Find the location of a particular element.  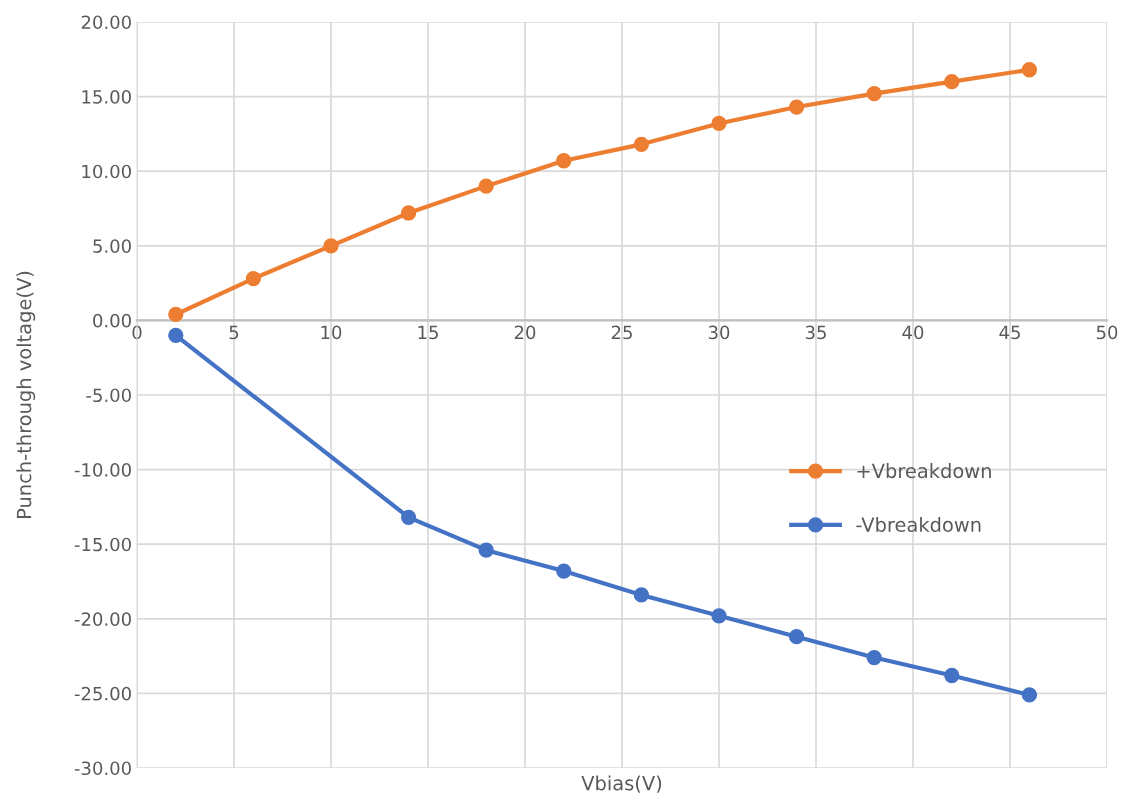

y-tick-label: -15.00 is located at coordinates (102, 544).